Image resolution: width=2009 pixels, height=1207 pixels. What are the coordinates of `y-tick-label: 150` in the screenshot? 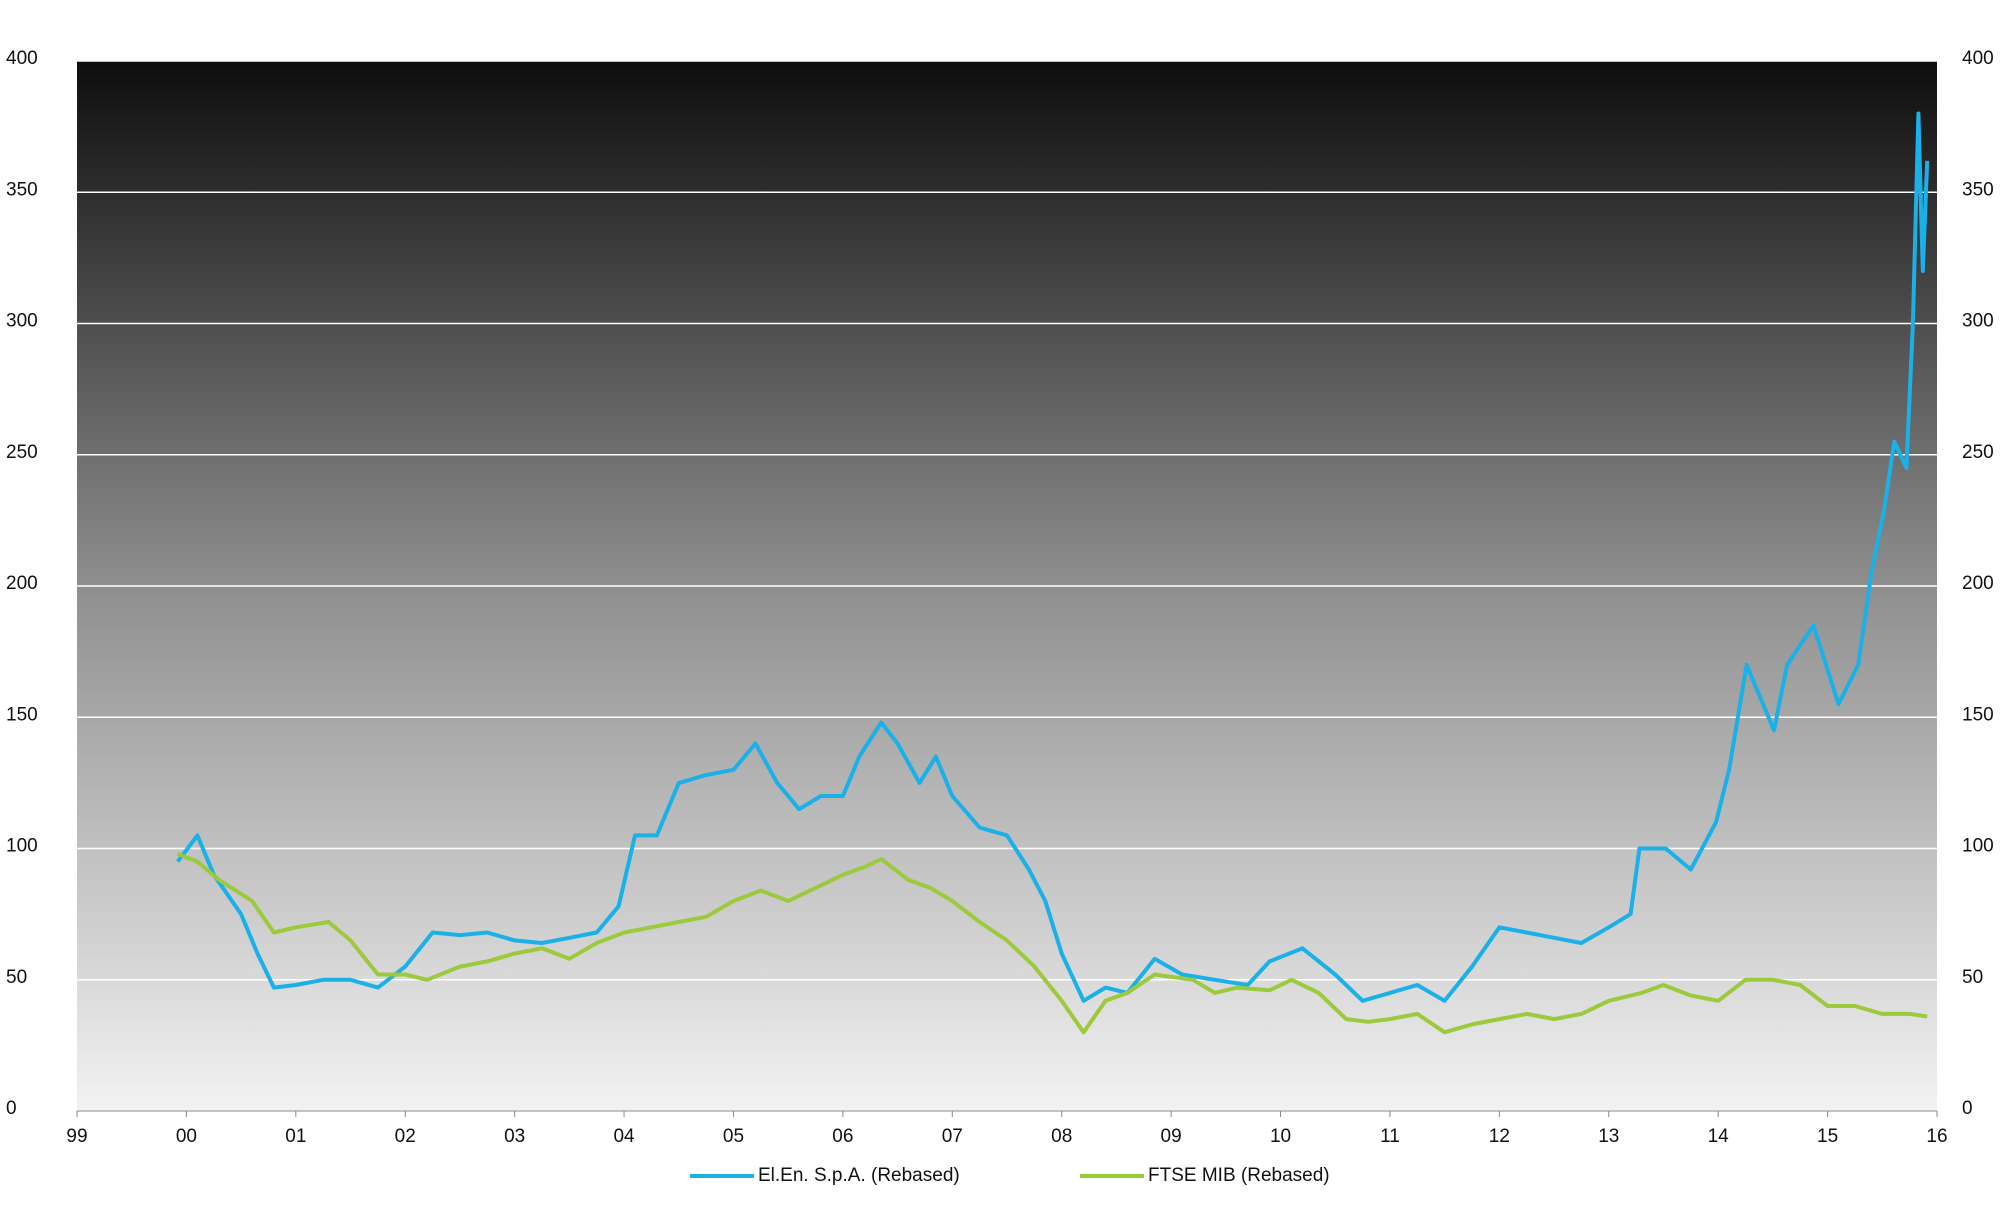 It's located at (22, 714).